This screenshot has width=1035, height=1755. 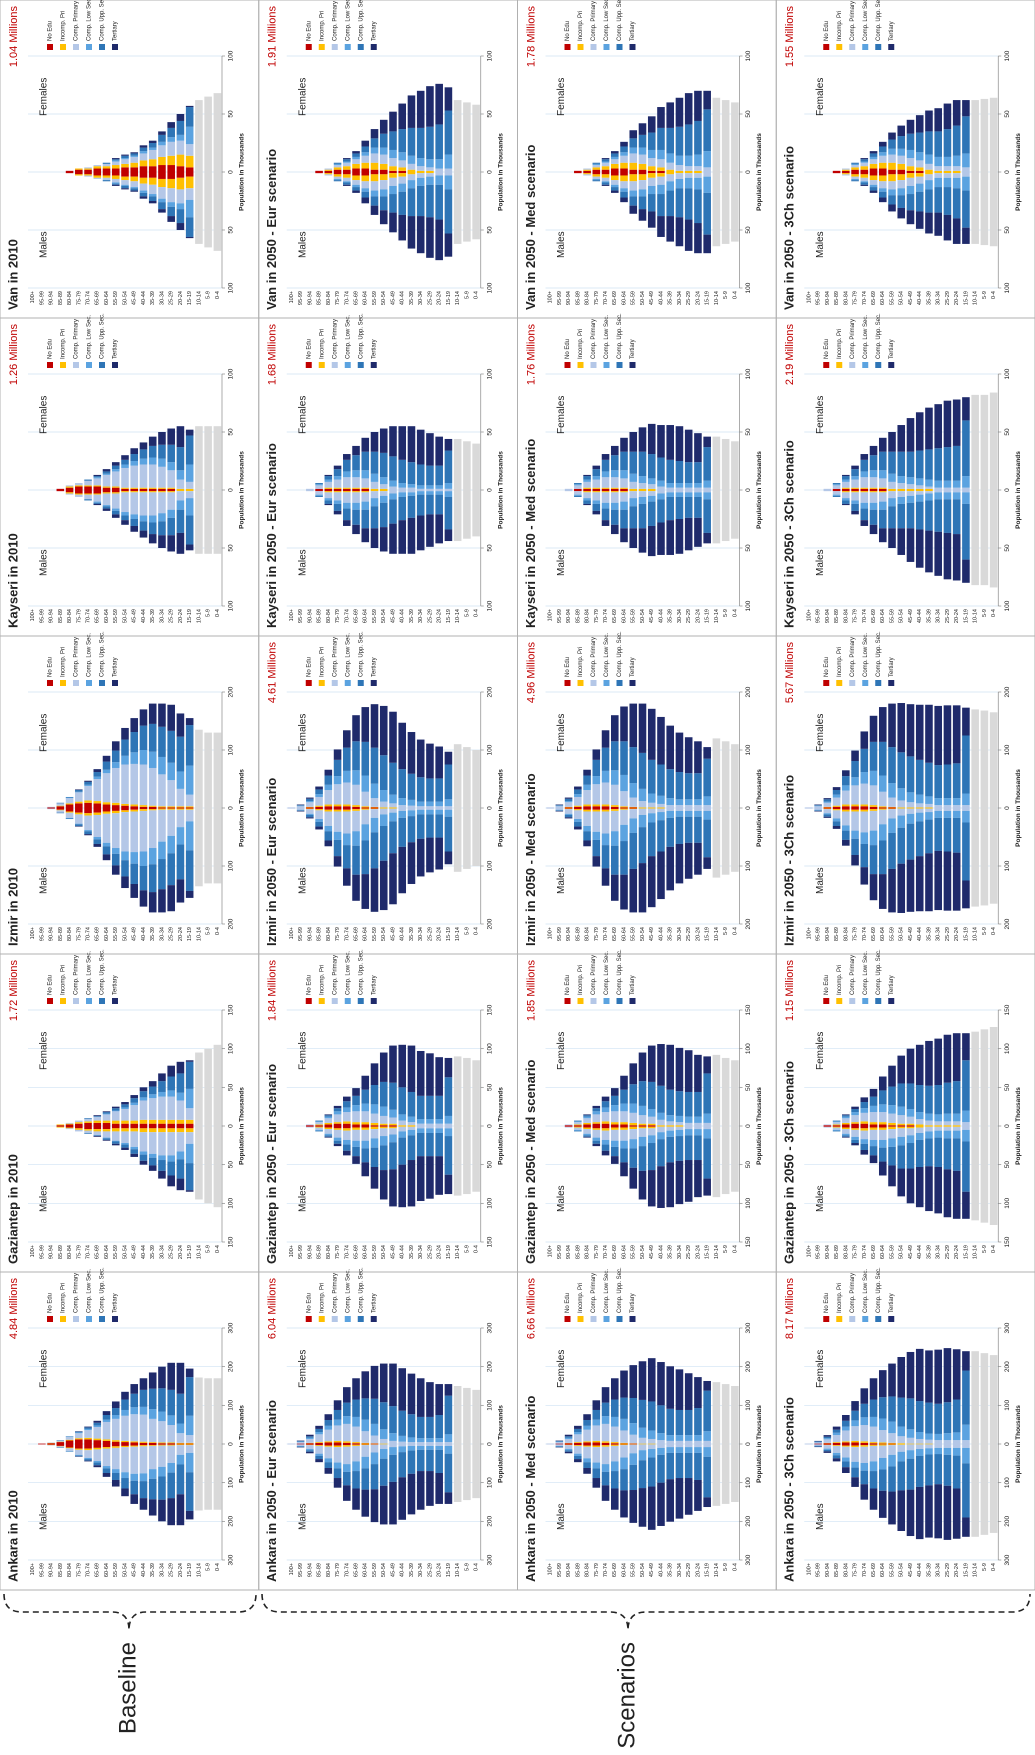 I want to click on age-label: 95-99, so click(x=42, y=1252).